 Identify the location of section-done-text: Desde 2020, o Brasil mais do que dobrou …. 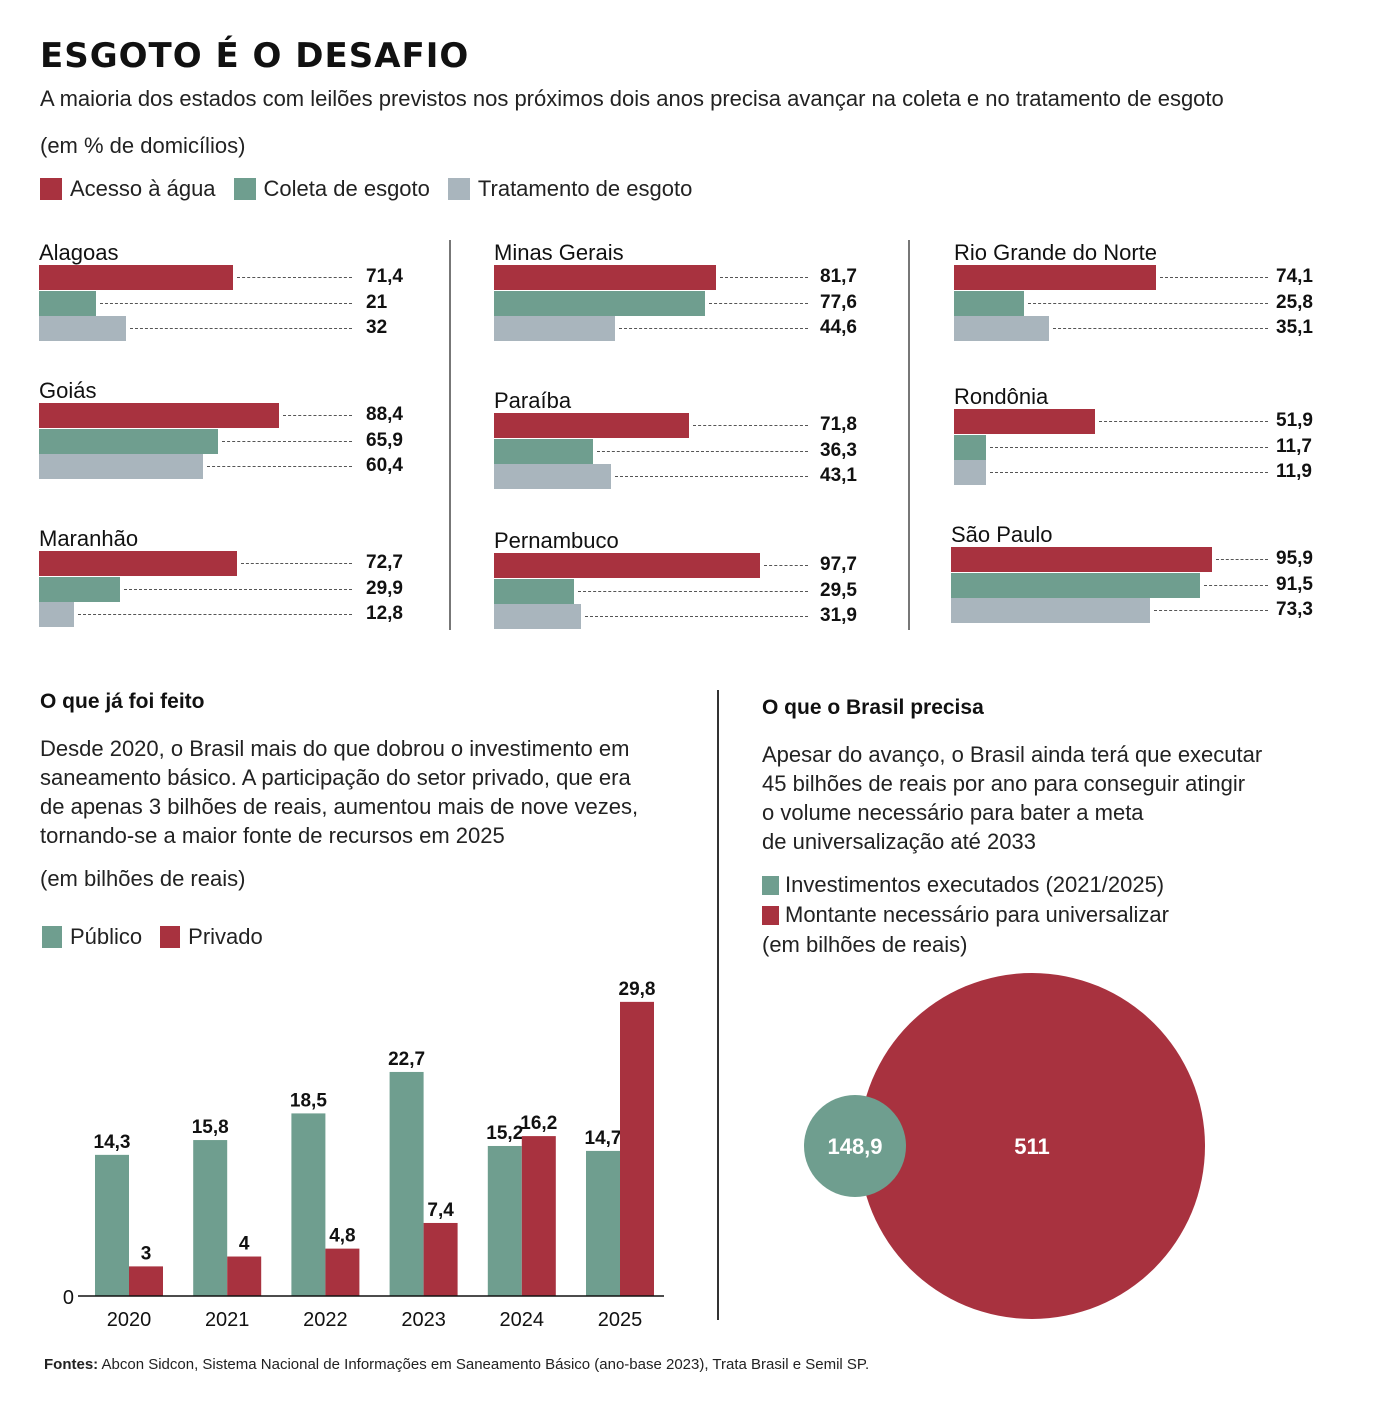
(339, 792).